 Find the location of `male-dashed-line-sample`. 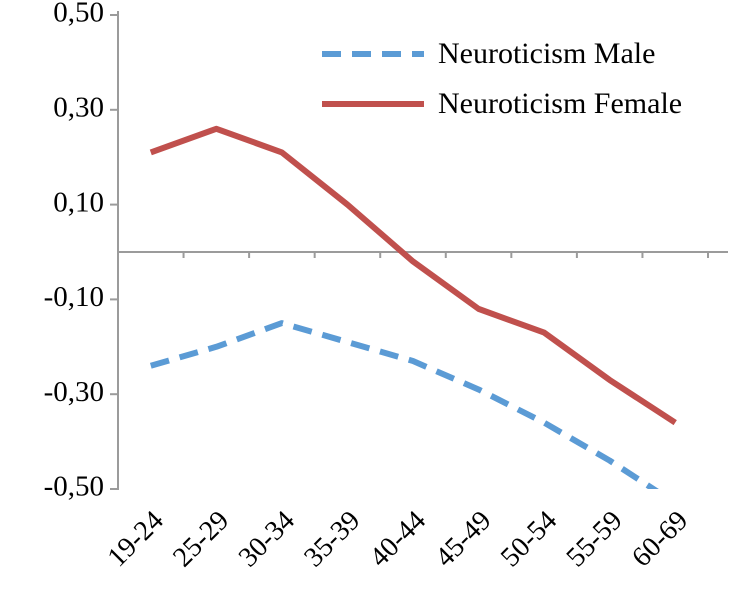

male-dashed-line-sample is located at coordinates (373, 54).